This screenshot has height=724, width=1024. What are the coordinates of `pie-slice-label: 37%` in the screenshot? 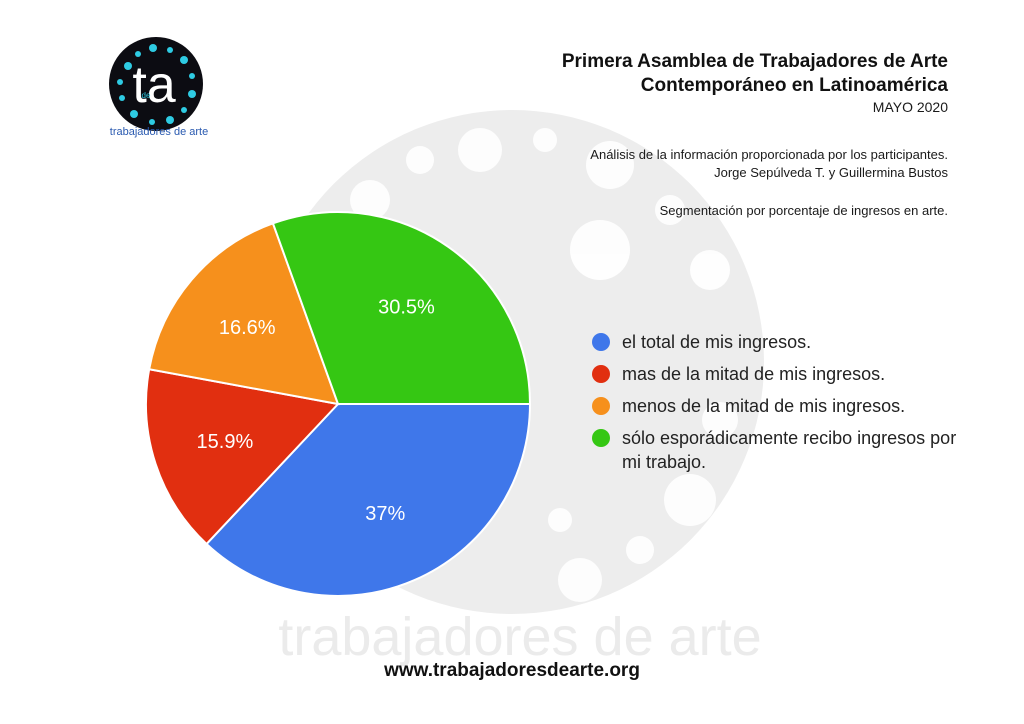 It's located at (385, 514).